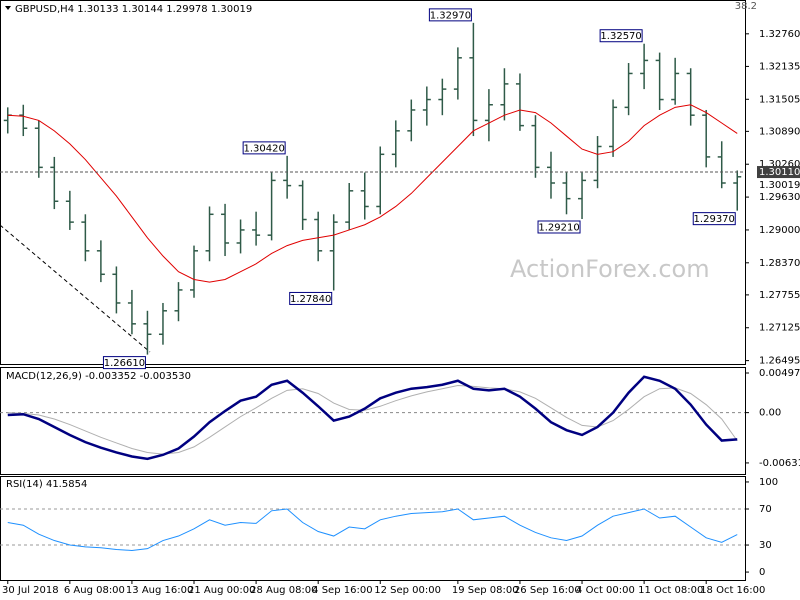 Image resolution: width=800 pixels, height=600 pixels. I want to click on y-tick-label: 100, so click(768, 482).